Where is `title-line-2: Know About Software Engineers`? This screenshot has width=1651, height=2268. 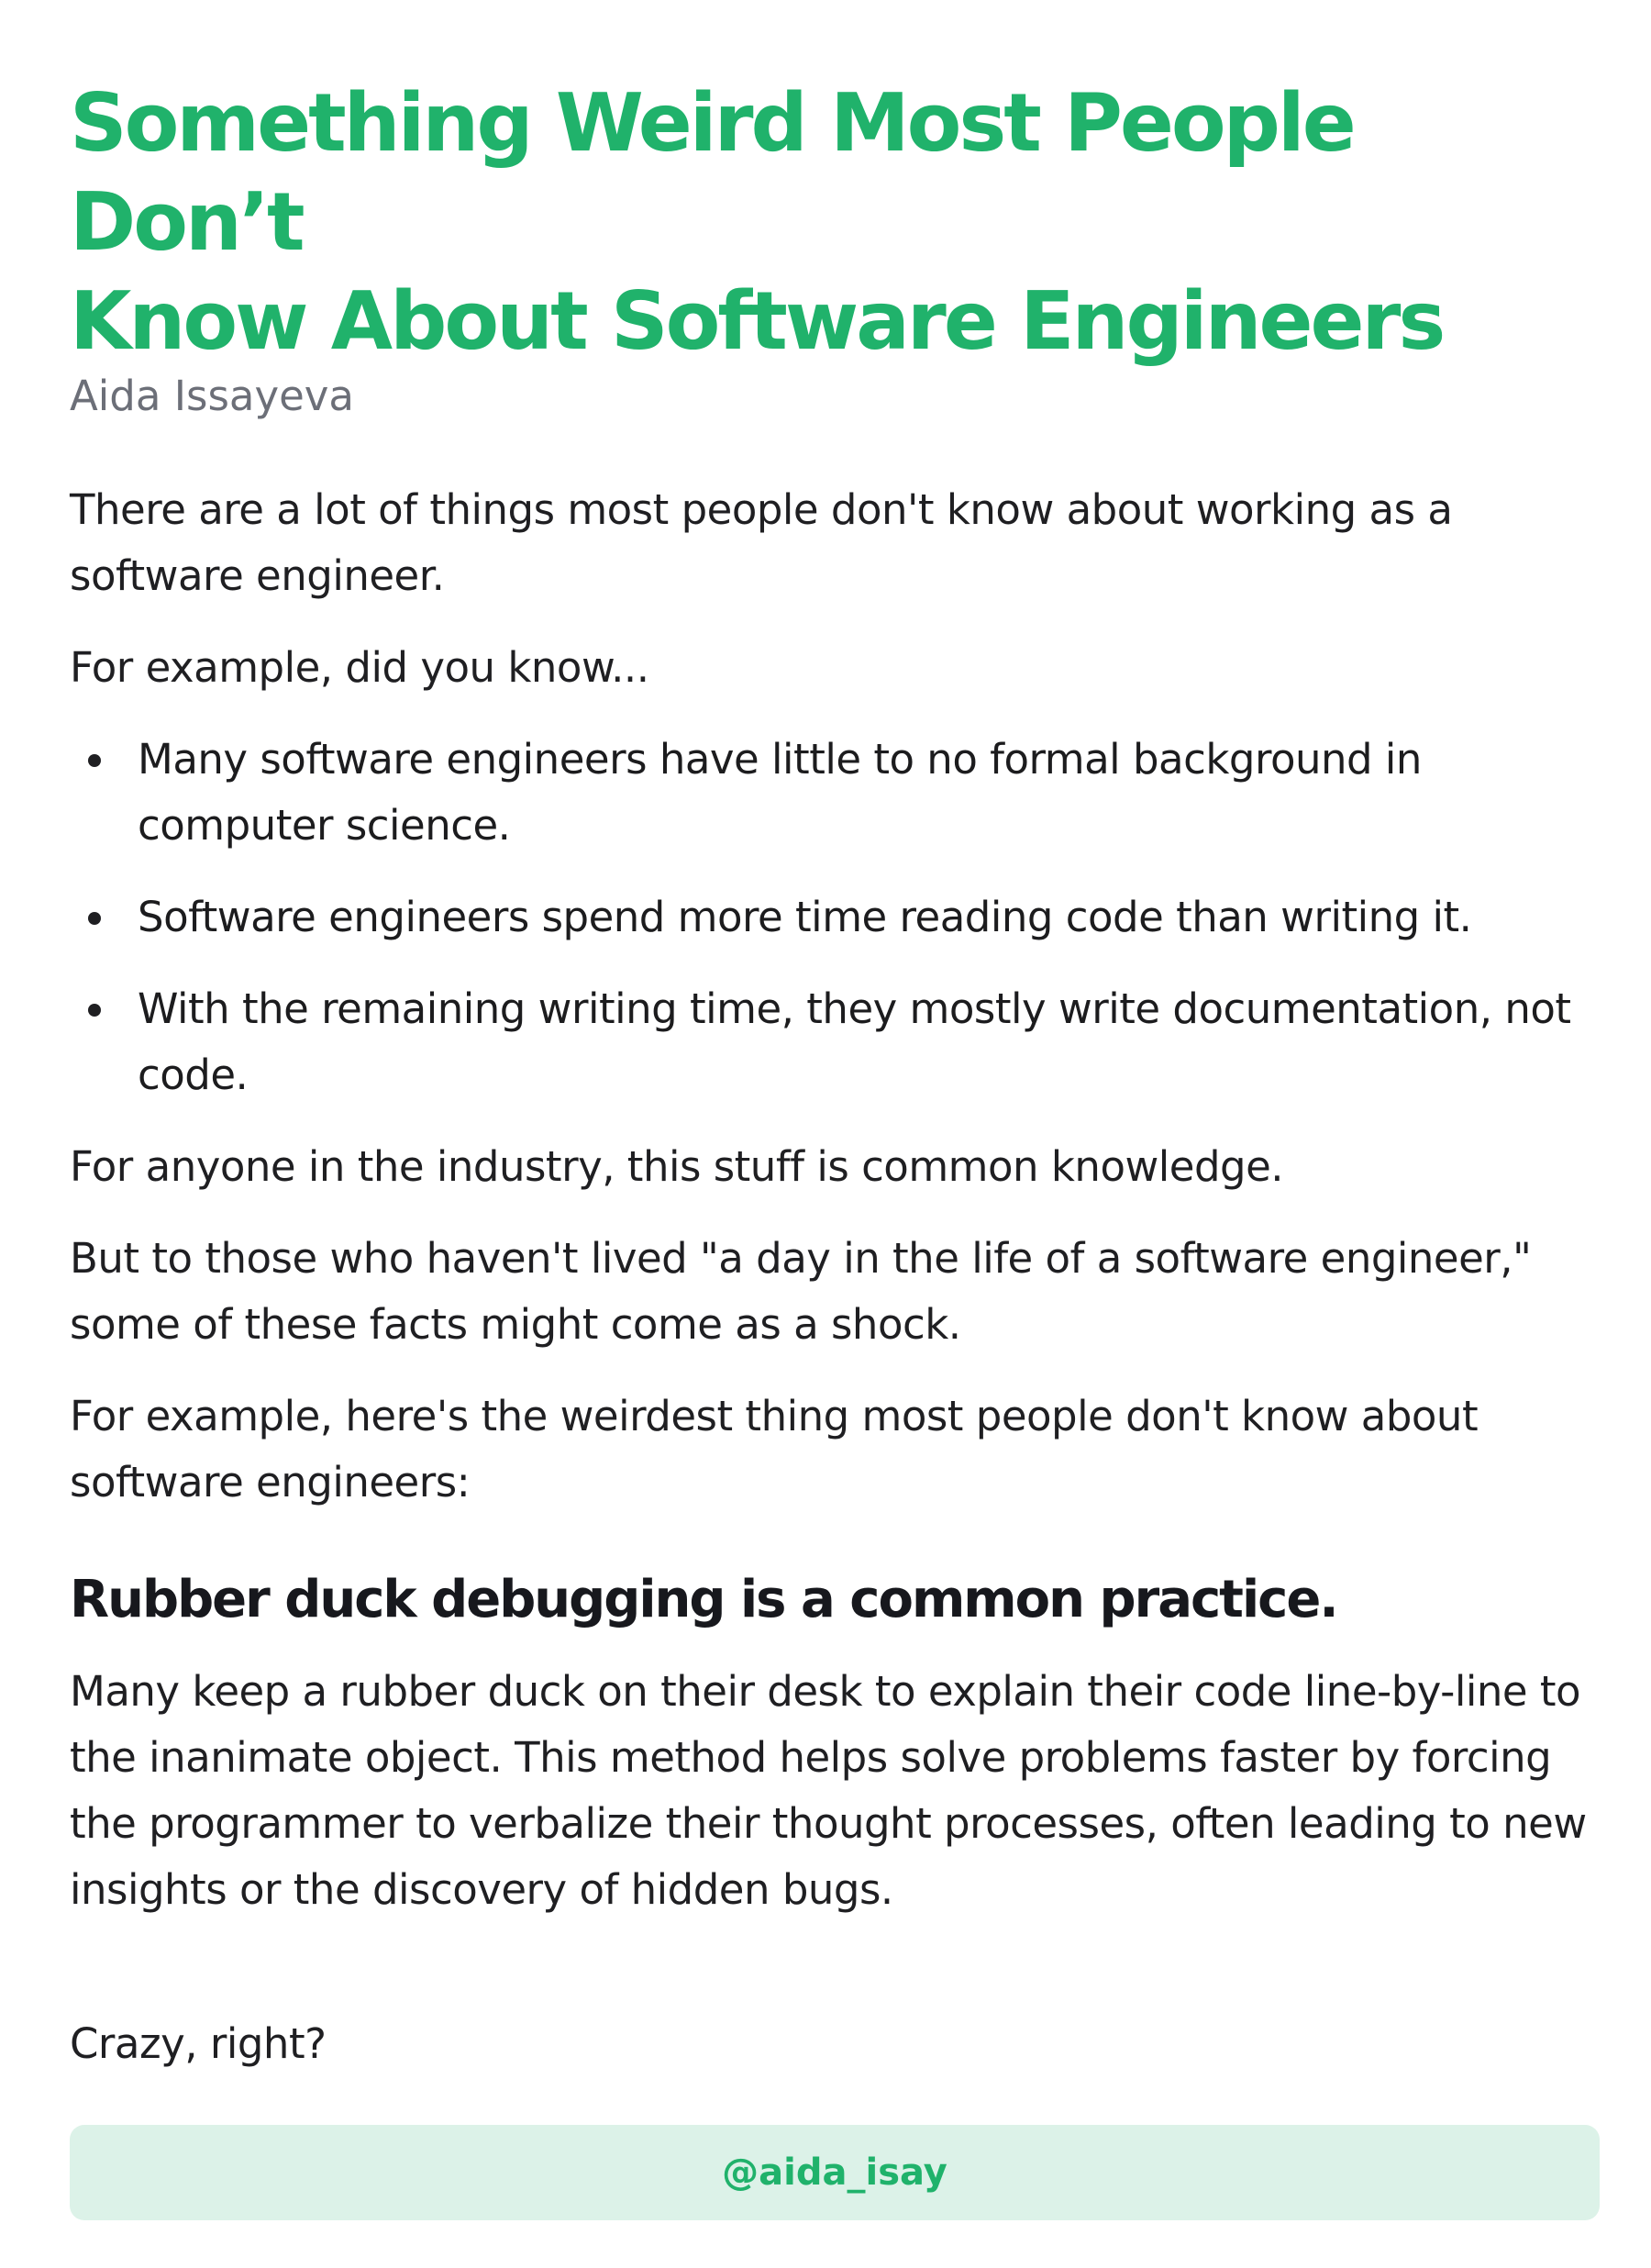 title-line-2: Know About Software Engineers is located at coordinates (758, 321).